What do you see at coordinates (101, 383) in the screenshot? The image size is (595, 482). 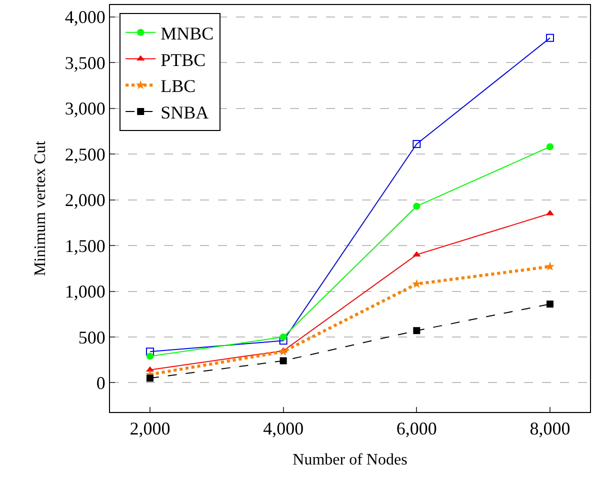 I see `y-tick-label: 0` at bounding box center [101, 383].